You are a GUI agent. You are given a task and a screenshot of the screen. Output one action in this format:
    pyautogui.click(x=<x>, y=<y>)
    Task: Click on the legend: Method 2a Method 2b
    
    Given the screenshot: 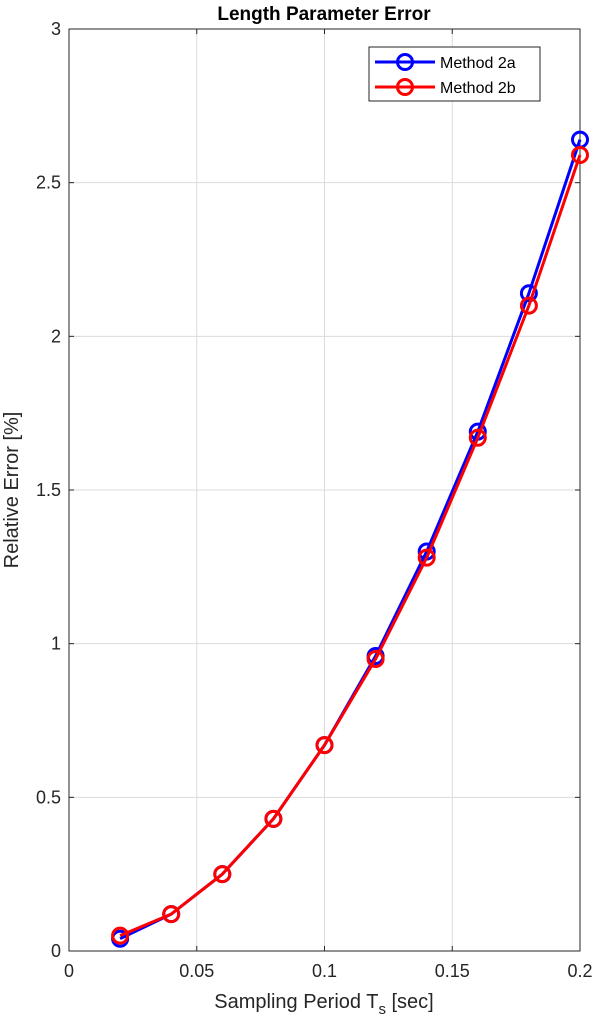 What is the action you would take?
    pyautogui.click(x=454, y=74)
    